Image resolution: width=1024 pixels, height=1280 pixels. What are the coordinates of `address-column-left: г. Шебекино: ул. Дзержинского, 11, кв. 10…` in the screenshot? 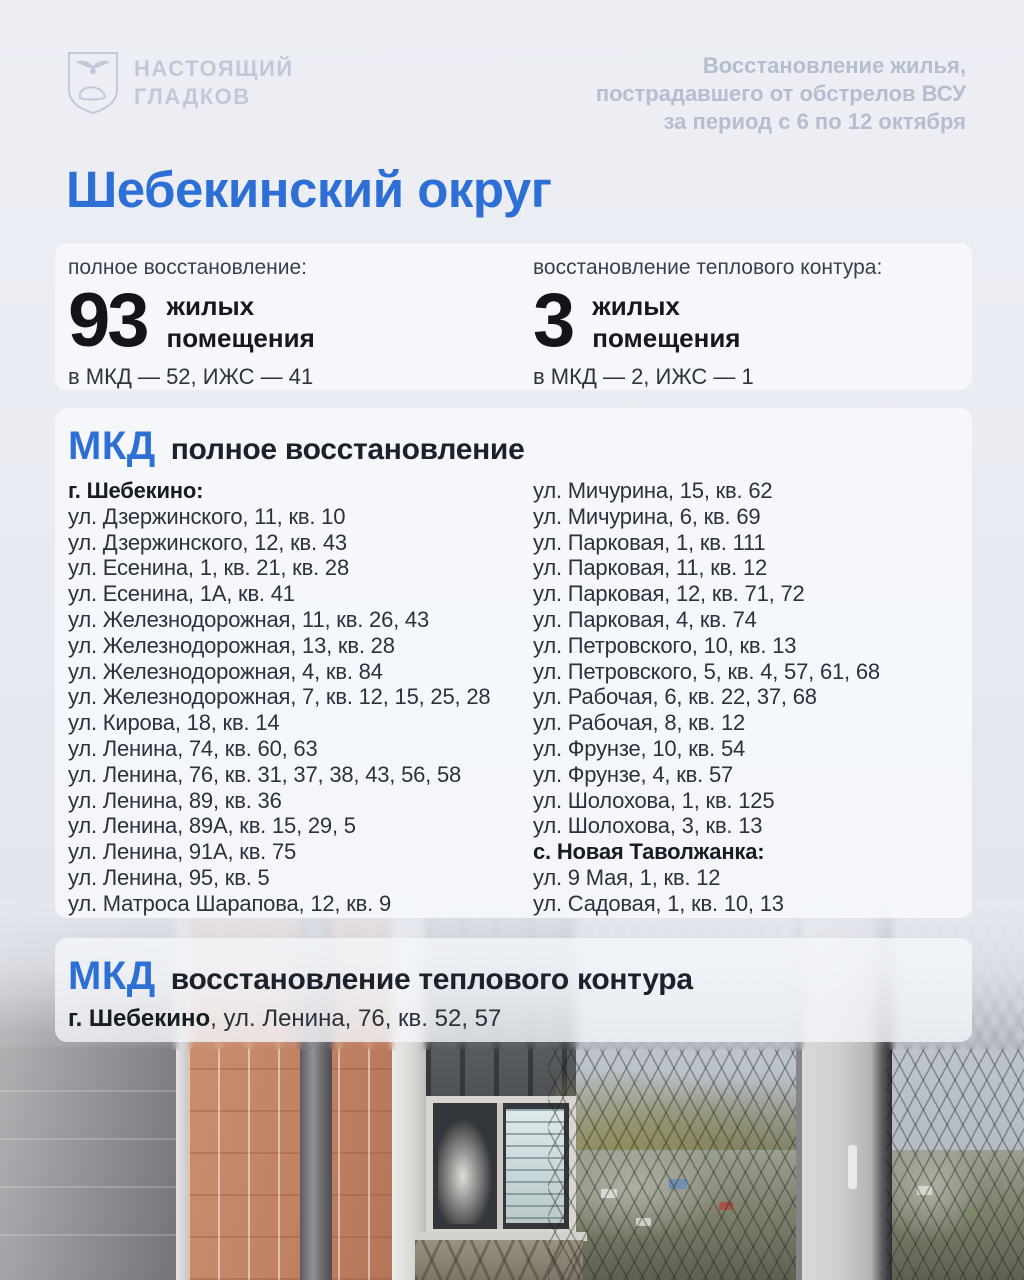 It's located at (279, 697).